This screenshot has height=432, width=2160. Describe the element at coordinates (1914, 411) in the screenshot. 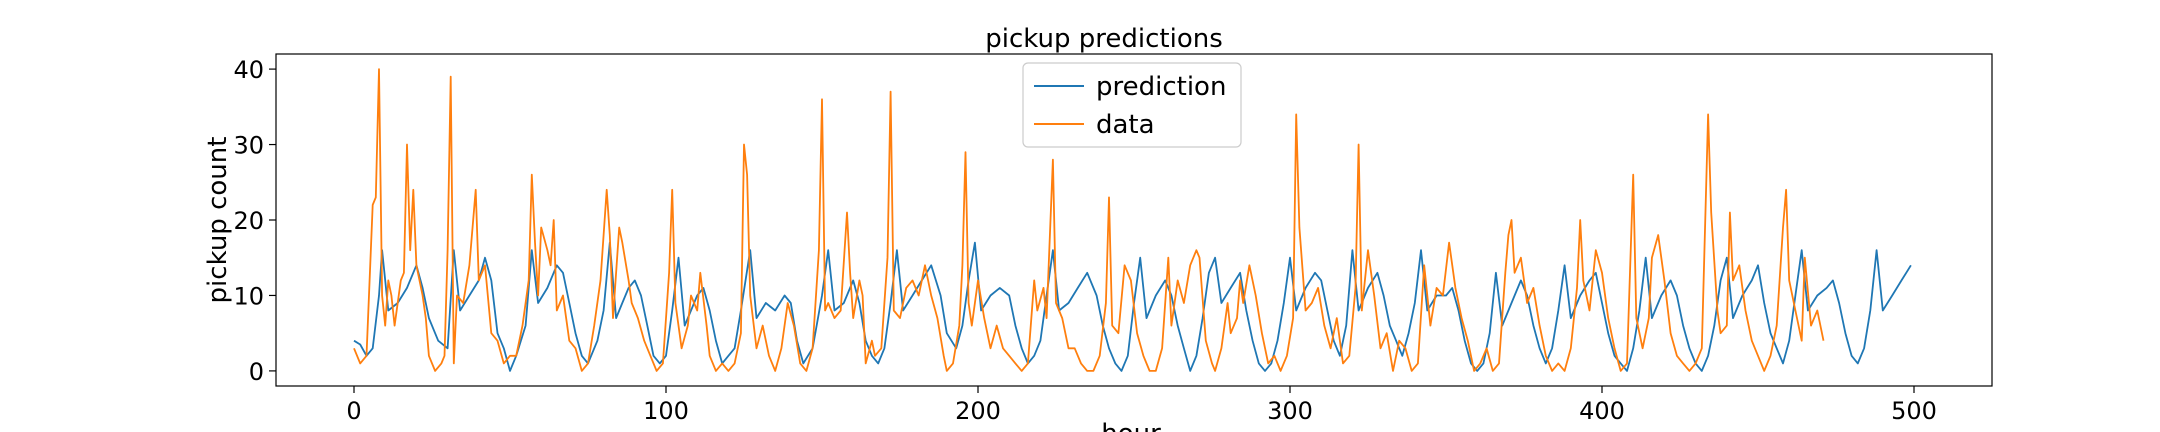

I see `x-tick-label: 500` at that location.